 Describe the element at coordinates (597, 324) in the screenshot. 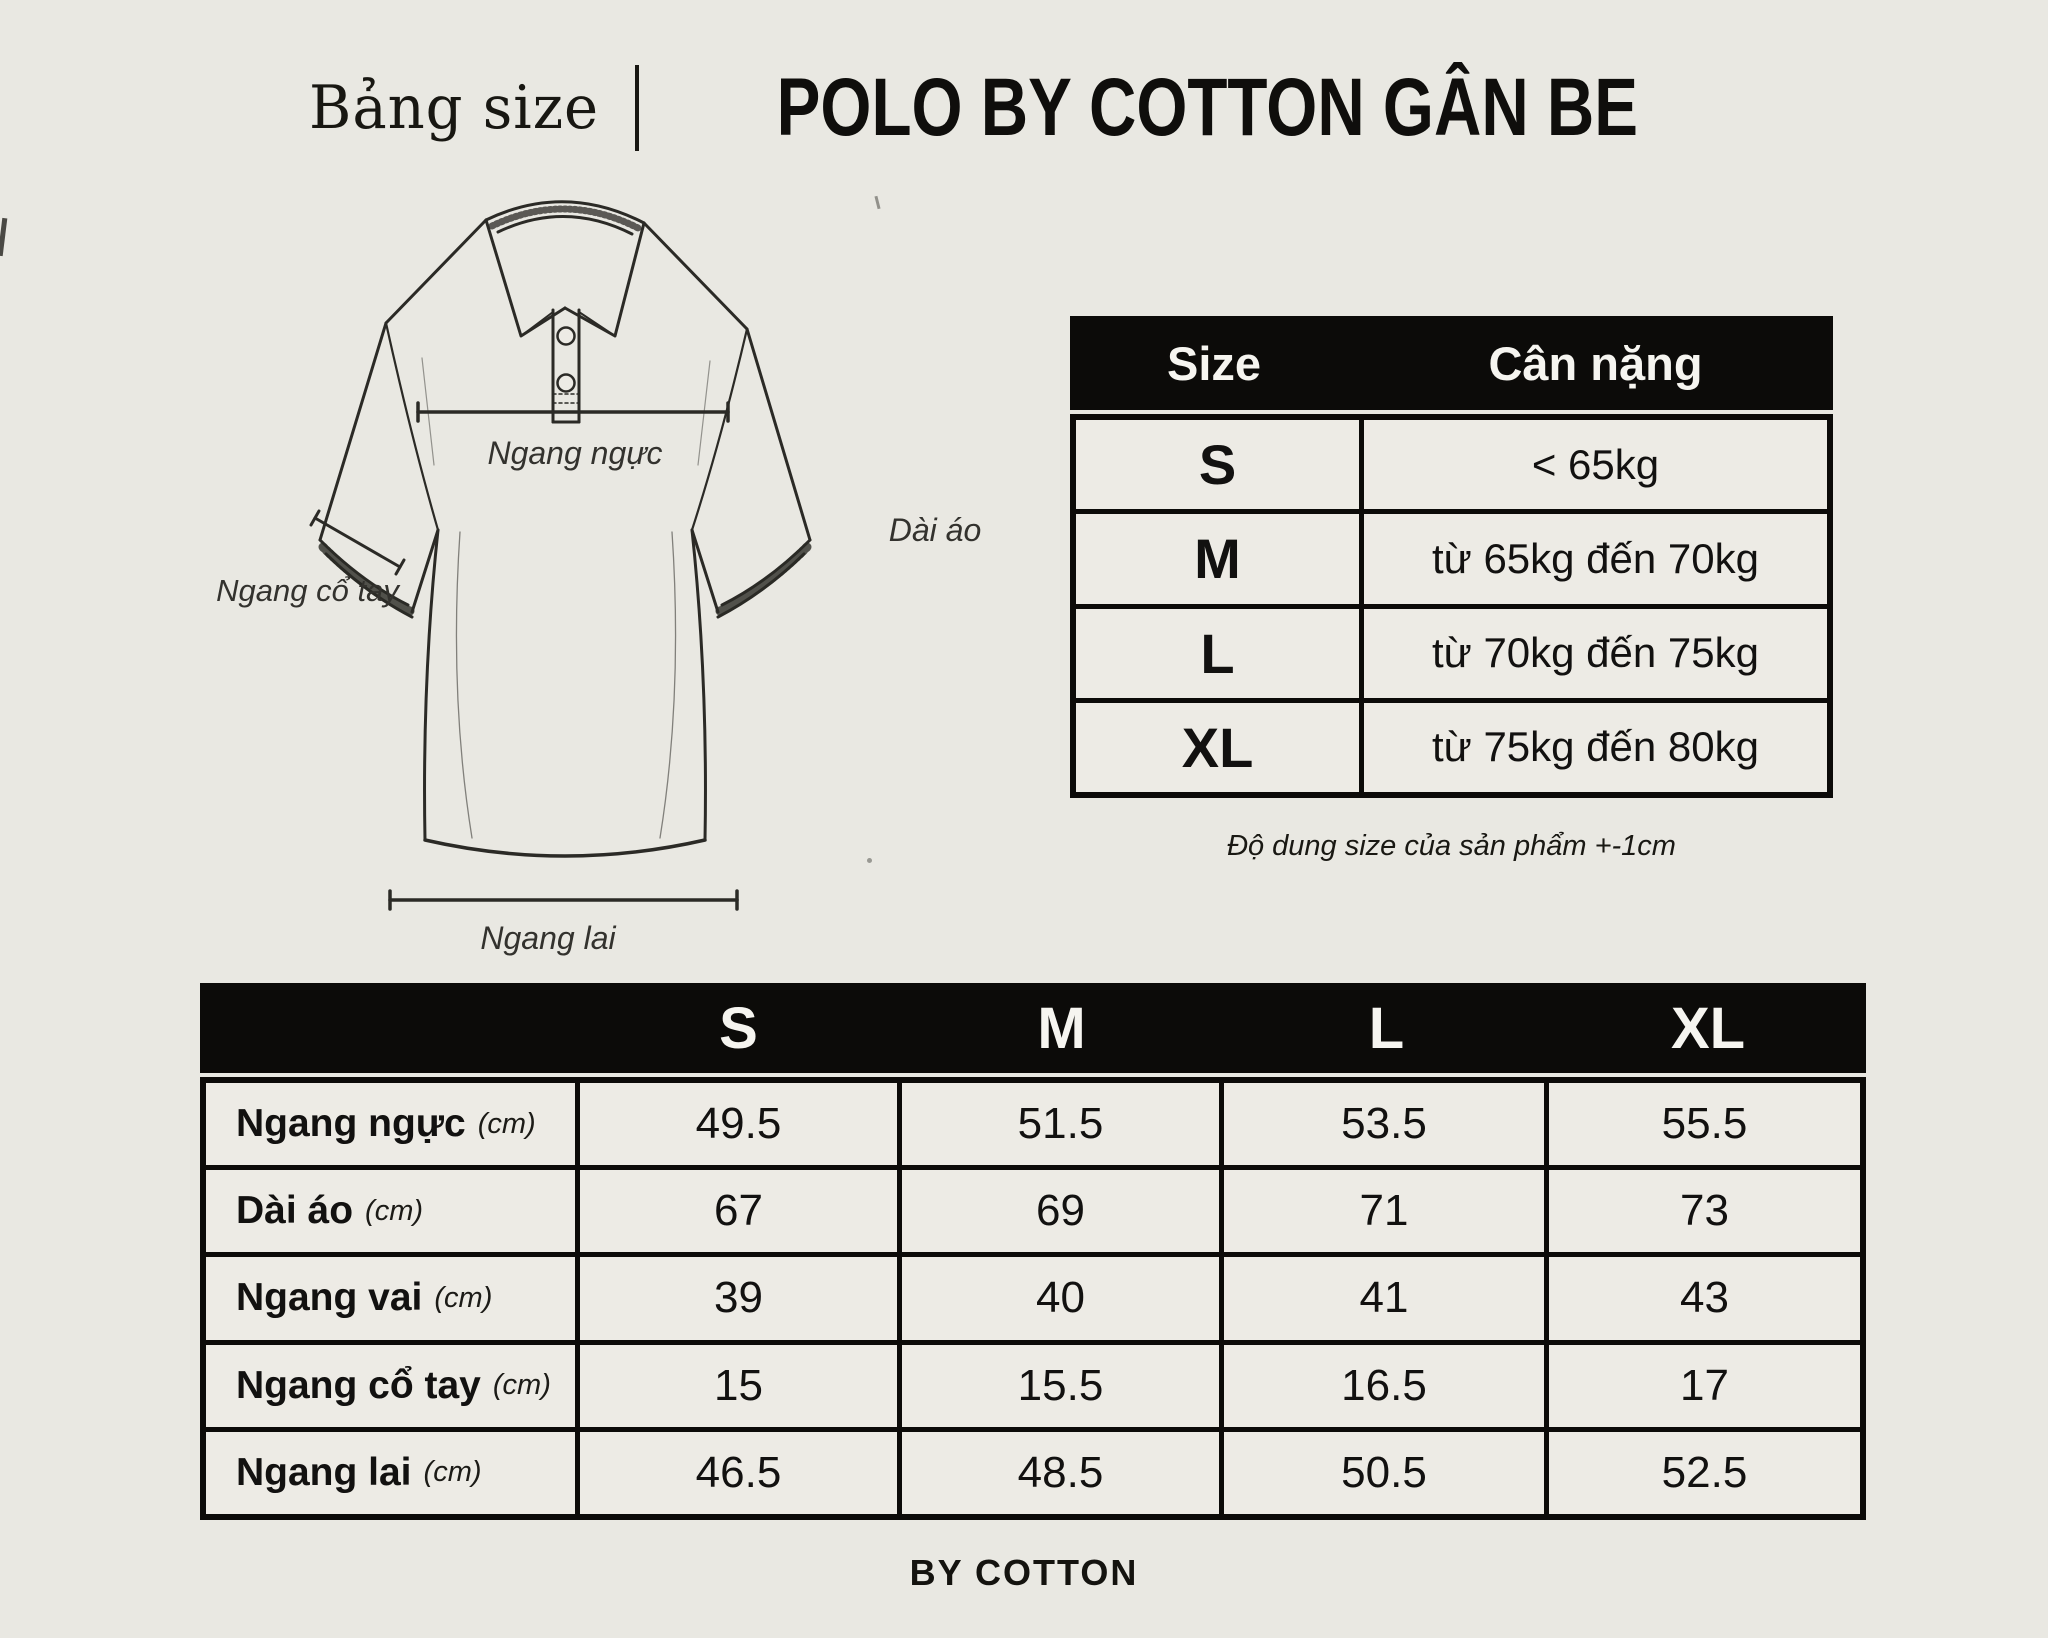

I see `collar-to-placket-right` at that location.